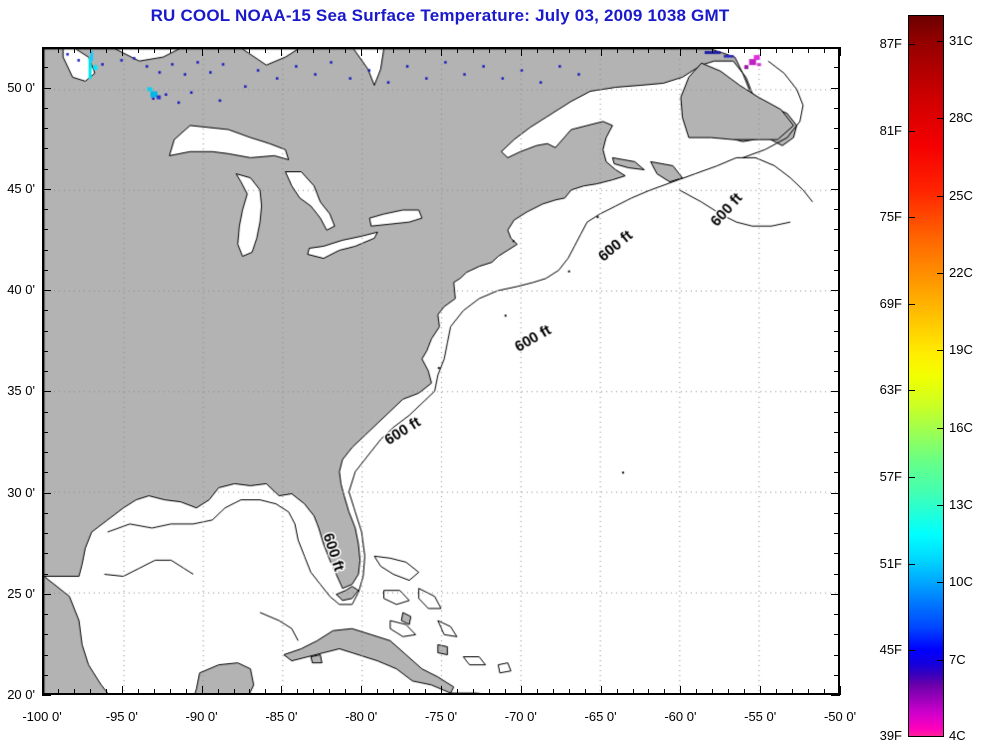 This screenshot has height=754, width=984. What do you see at coordinates (961, 582) in the screenshot?
I see `colorbar-label-celsius: 10C` at bounding box center [961, 582].